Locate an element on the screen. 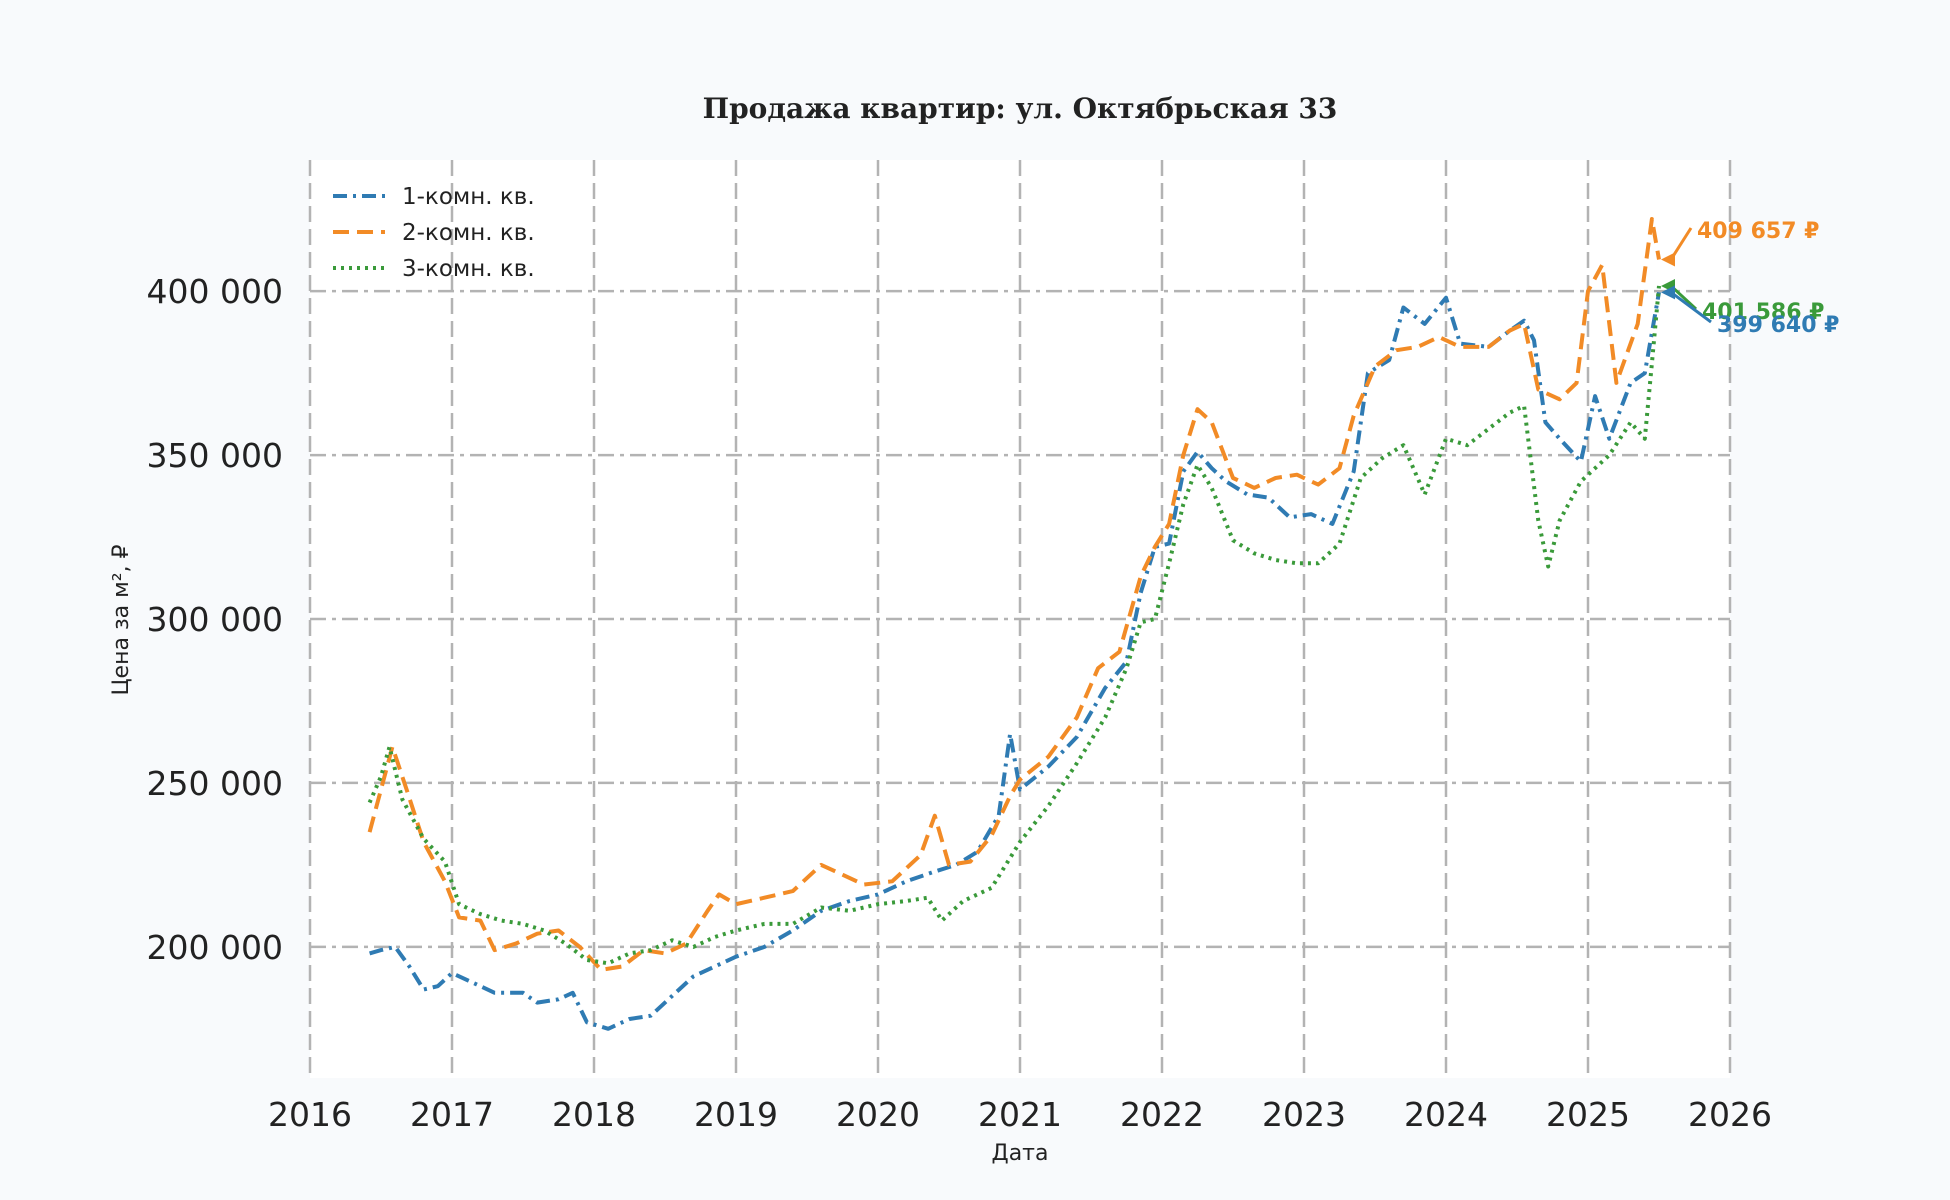 Image resolution: width=1950 pixels, height=1200 pixels. y-tick-label: 400 000 is located at coordinates (215, 291).